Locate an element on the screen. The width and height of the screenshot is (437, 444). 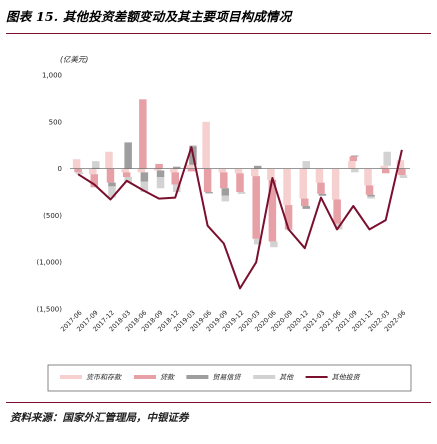
title-rule is located at coordinates (218, 33).